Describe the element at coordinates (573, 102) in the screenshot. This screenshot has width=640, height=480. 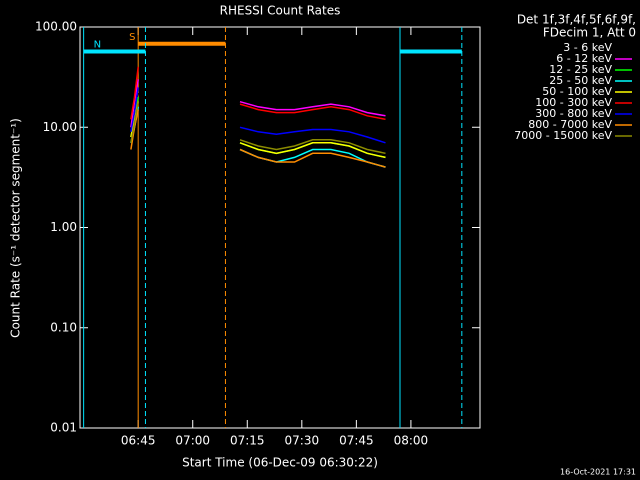
I see `legend-label: 100 - 300 keV` at that location.